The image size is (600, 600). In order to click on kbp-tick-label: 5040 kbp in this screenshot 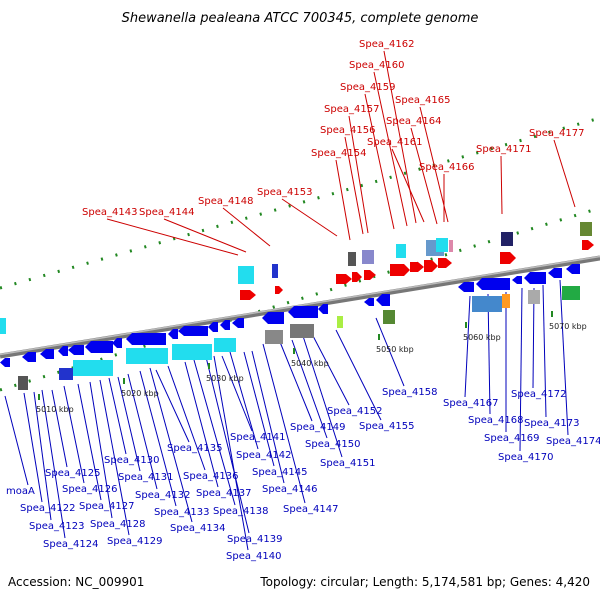, I will do `click(310, 363)`.